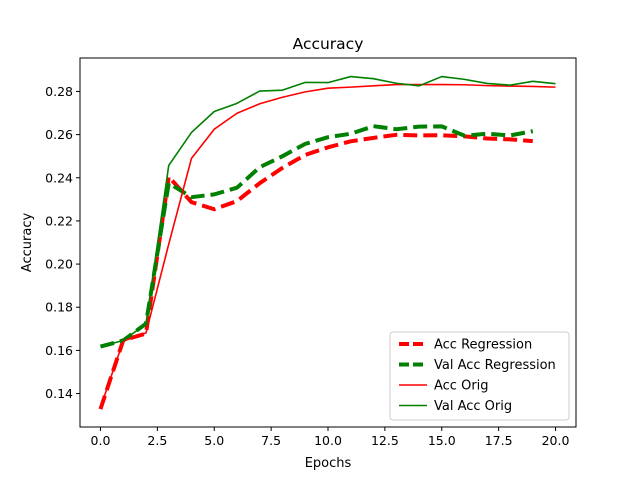  Describe the element at coordinates (495, 365) in the screenshot. I see `legend-label-2: Val Acc Regression` at that location.